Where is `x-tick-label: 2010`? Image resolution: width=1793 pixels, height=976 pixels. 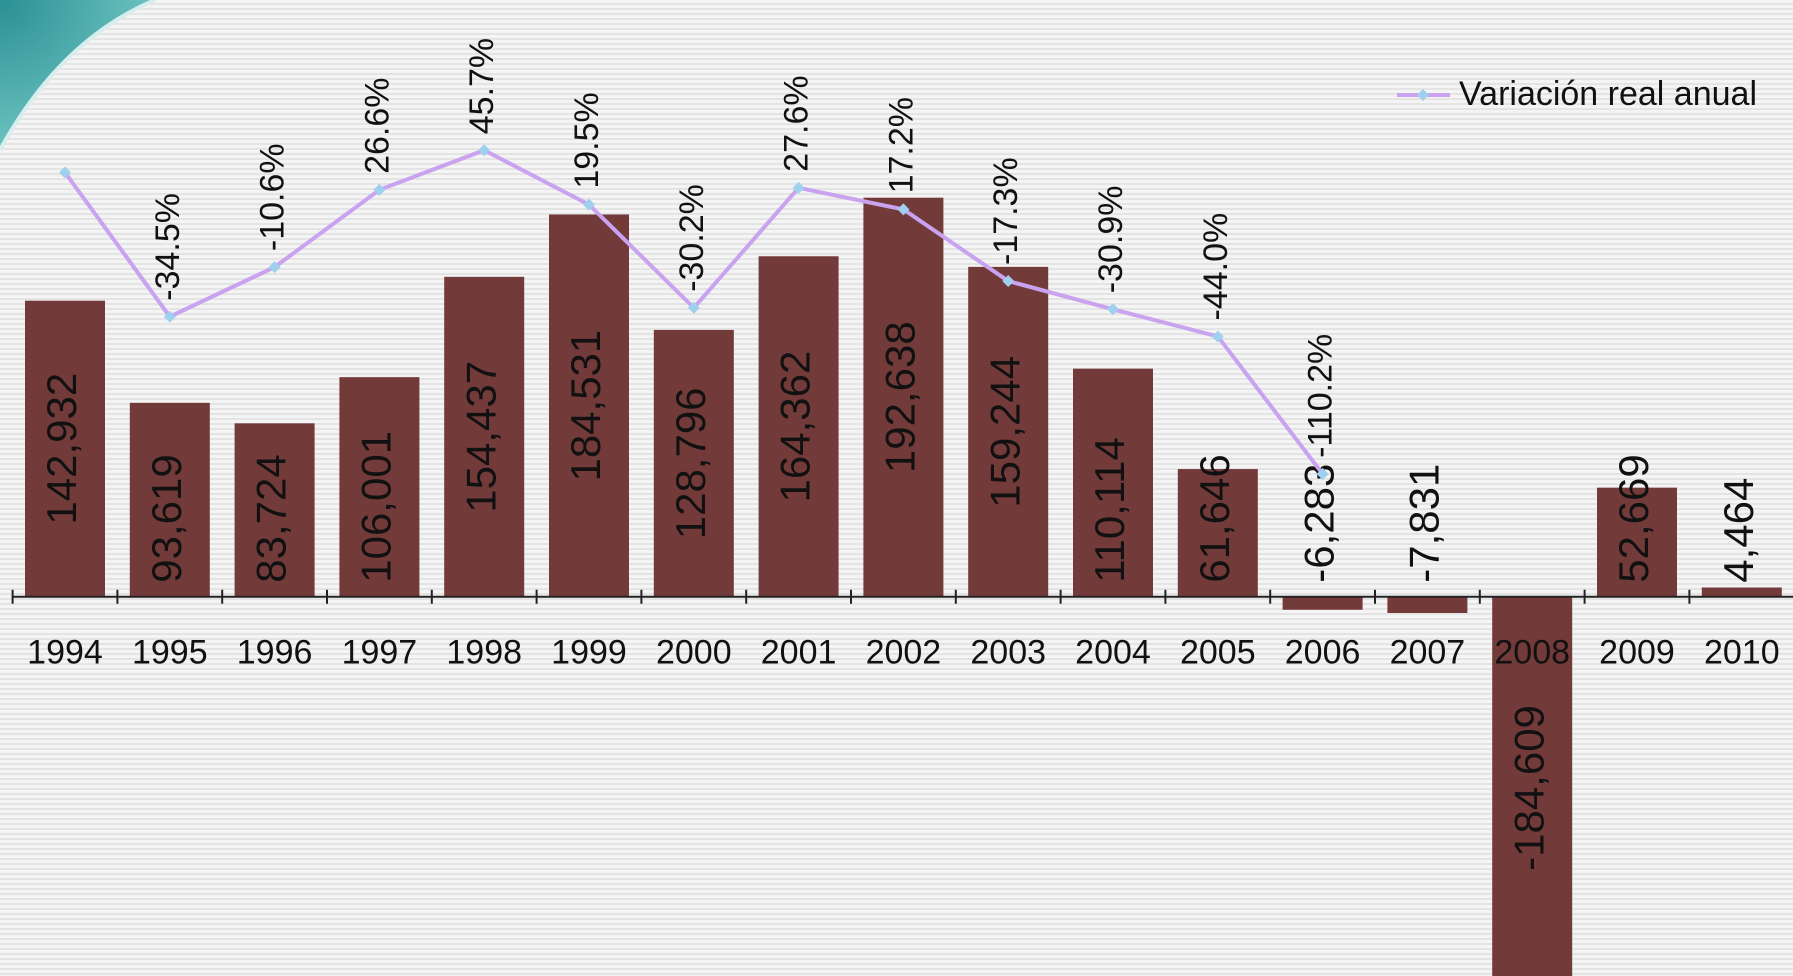
x-tick-label: 2010 is located at coordinates (1742, 653).